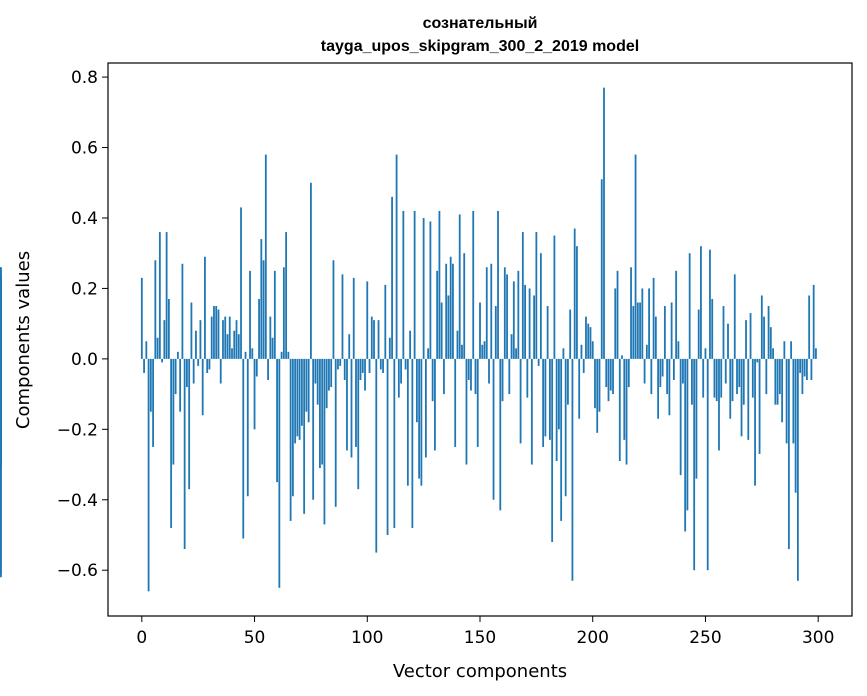 This screenshot has height=696, width=867. What do you see at coordinates (818, 638) in the screenshot?
I see `x-tick-label: 300` at bounding box center [818, 638].